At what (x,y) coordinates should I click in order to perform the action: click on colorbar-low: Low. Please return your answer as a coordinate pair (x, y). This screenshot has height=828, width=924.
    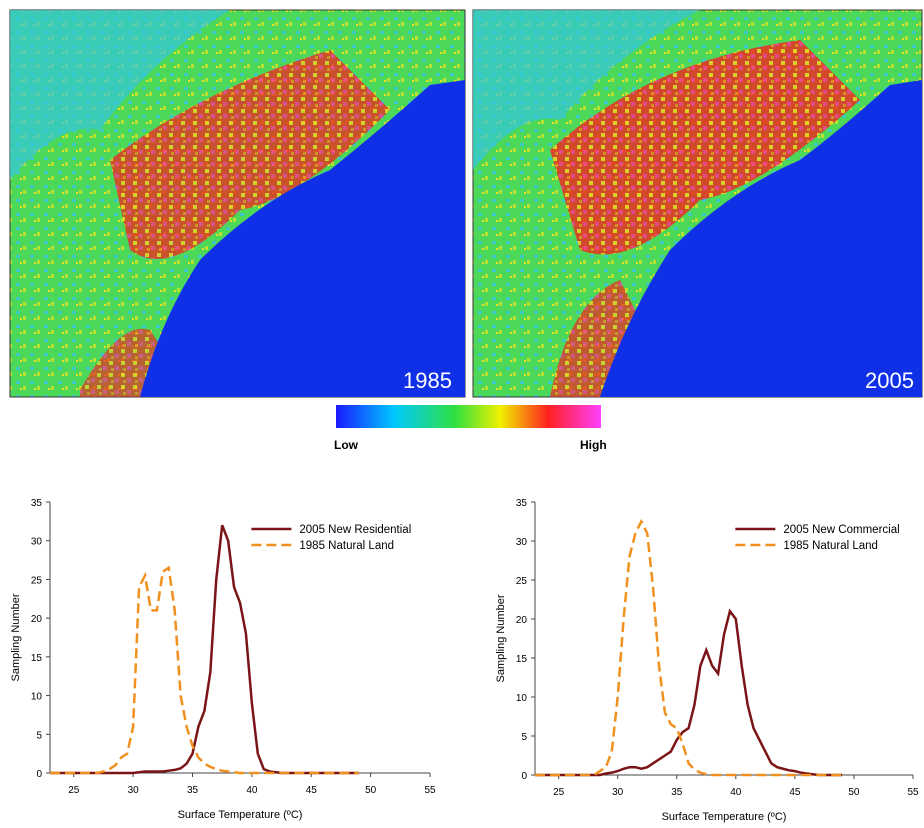
    Looking at the image, I should click on (346, 445).